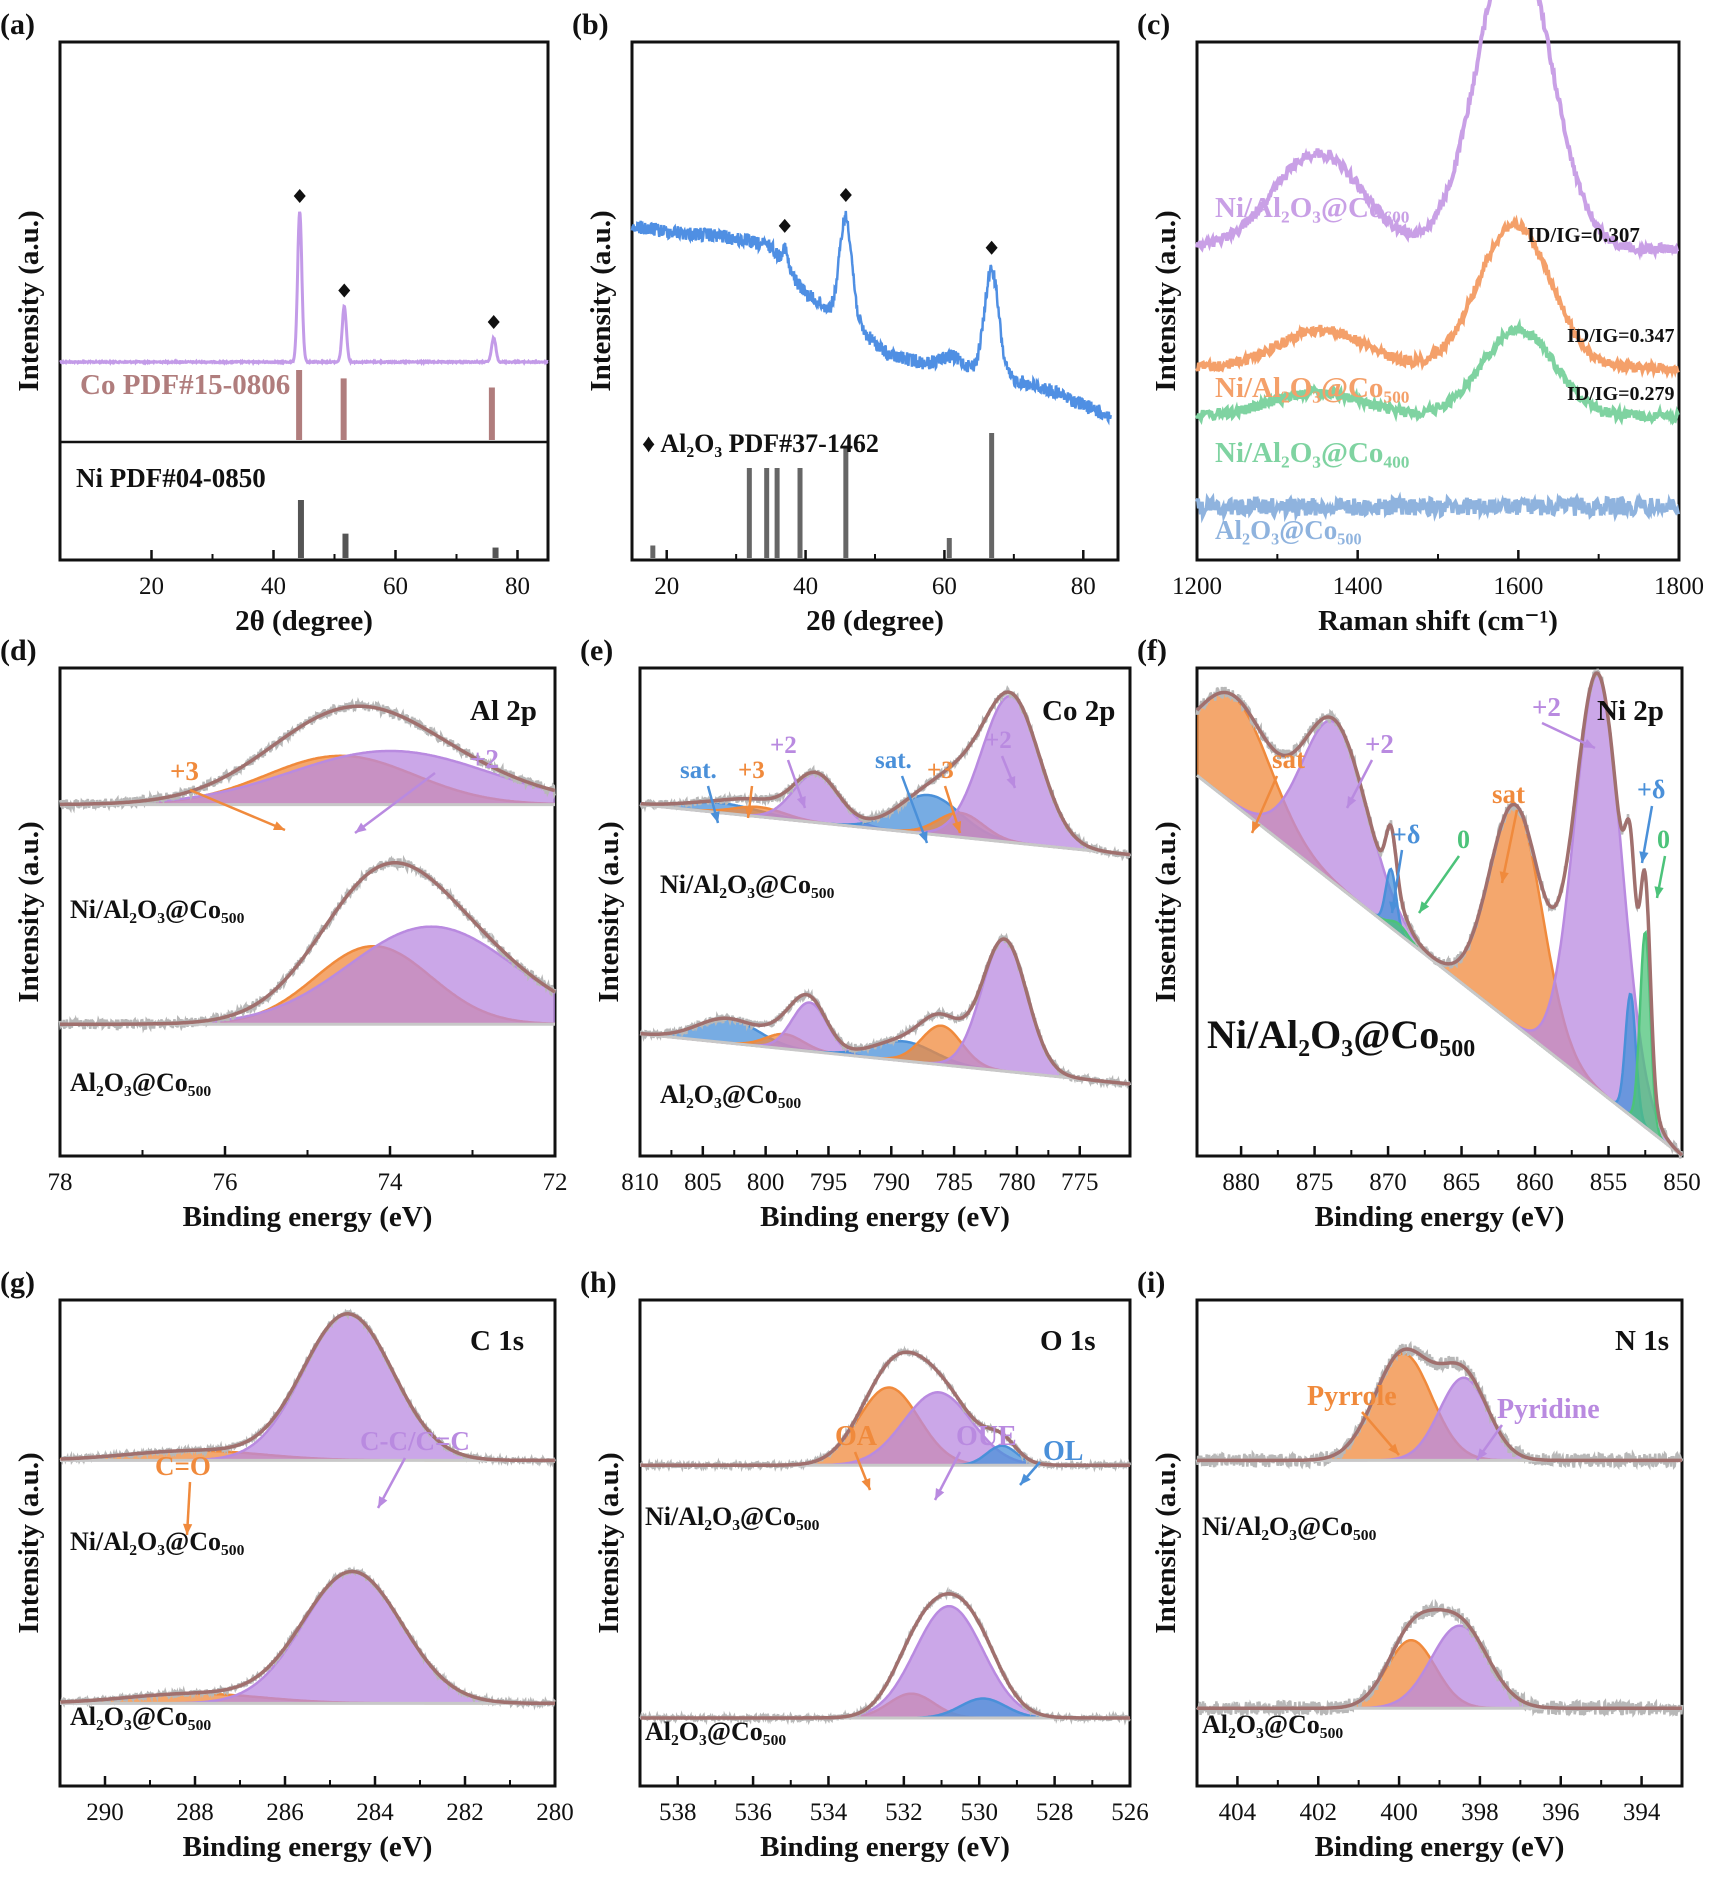 This screenshot has width=1714, height=1883. I want to click on x-tick-label: 80, so click(517, 586).